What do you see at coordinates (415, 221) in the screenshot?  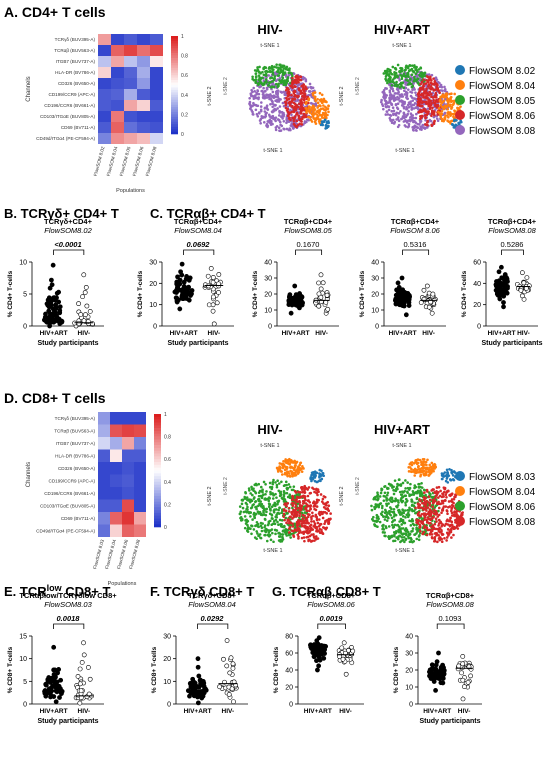 I see `dot-plot-title: TCRαβ+CD4+` at bounding box center [415, 221].